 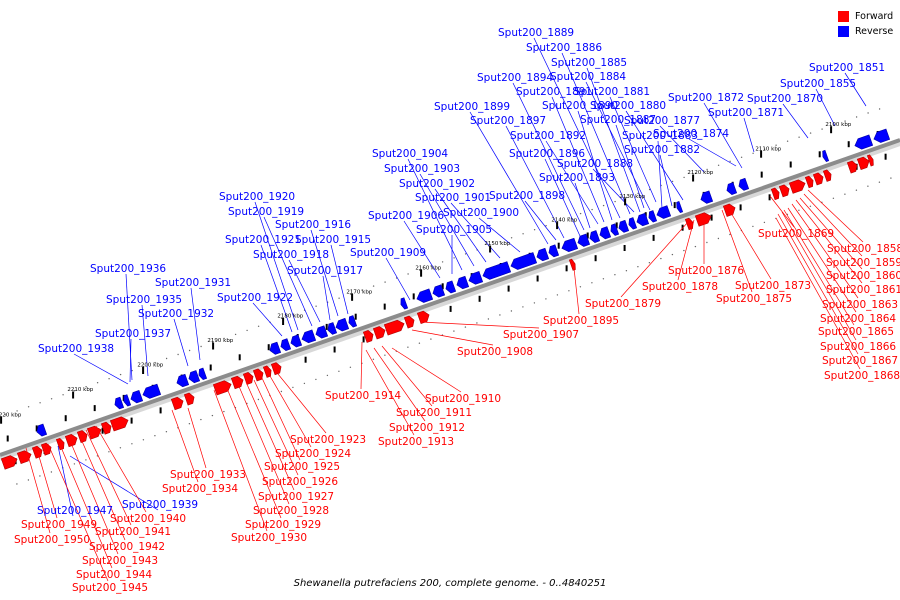 What do you see at coordinates (291, 255) in the screenshot?
I see `reverse-gene-label: Sput200_1918` at bounding box center [291, 255].